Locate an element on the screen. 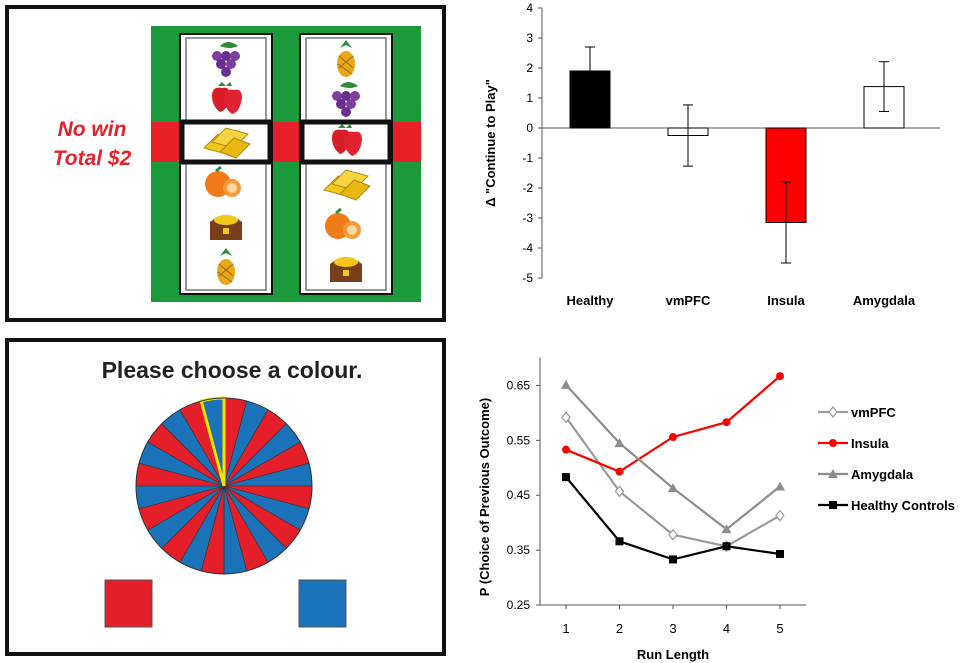 The width and height of the screenshot is (969, 663). colour-wheel is located at coordinates (224, 485).